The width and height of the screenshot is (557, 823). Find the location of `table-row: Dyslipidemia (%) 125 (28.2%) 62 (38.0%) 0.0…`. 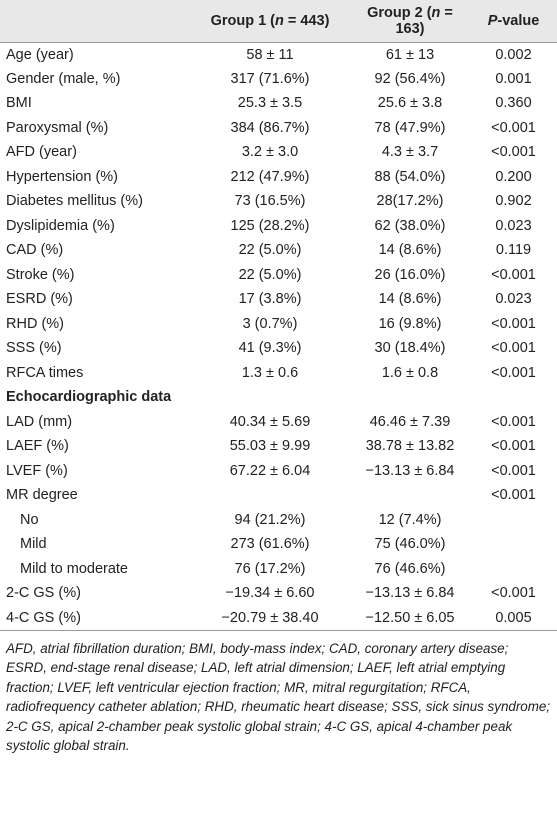

table-row: Dyslipidemia (%) 125 (28.2%) 62 (38.0%) 0.0… is located at coordinates (278, 226).